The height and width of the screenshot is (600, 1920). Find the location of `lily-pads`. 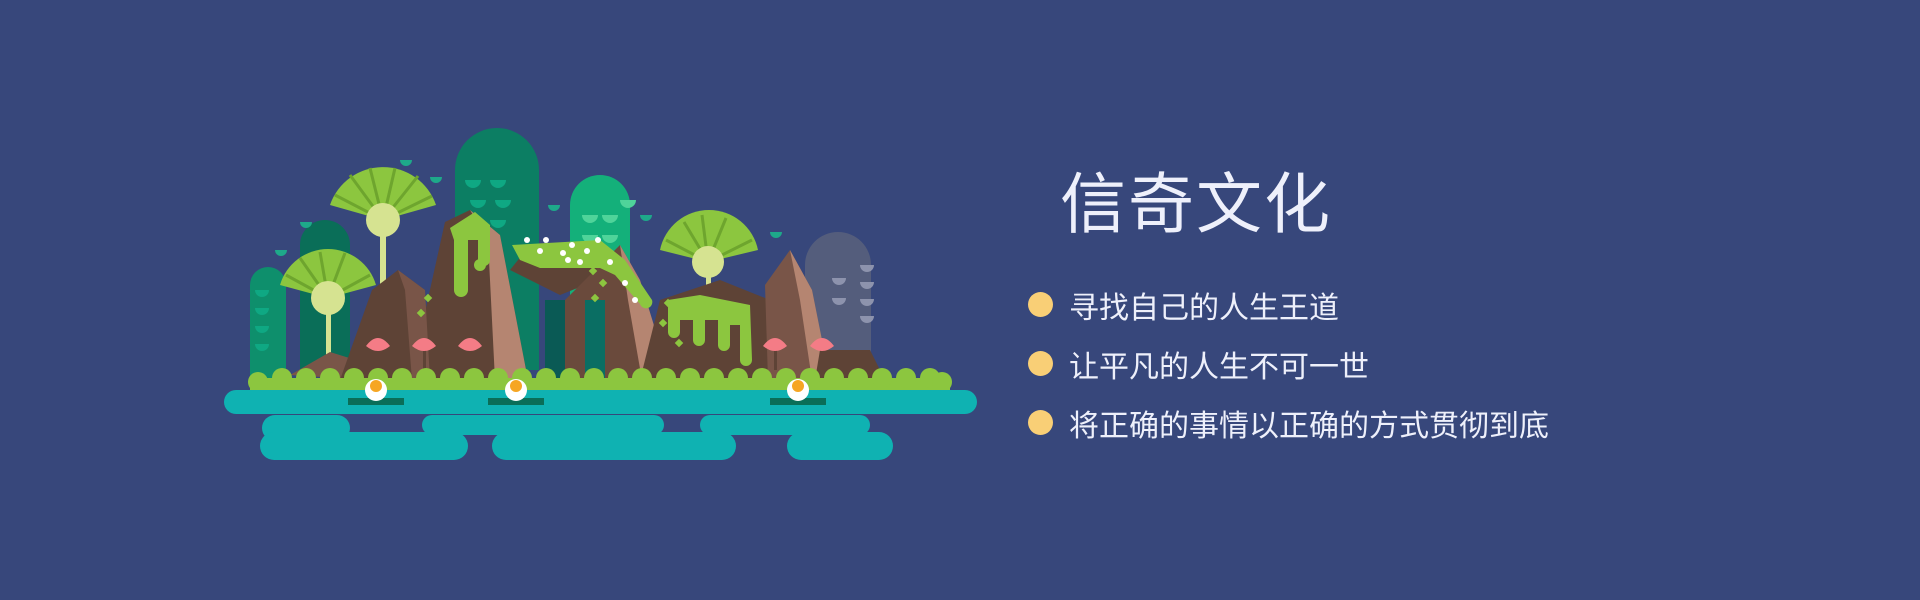

lily-pads is located at coordinates (587, 392).